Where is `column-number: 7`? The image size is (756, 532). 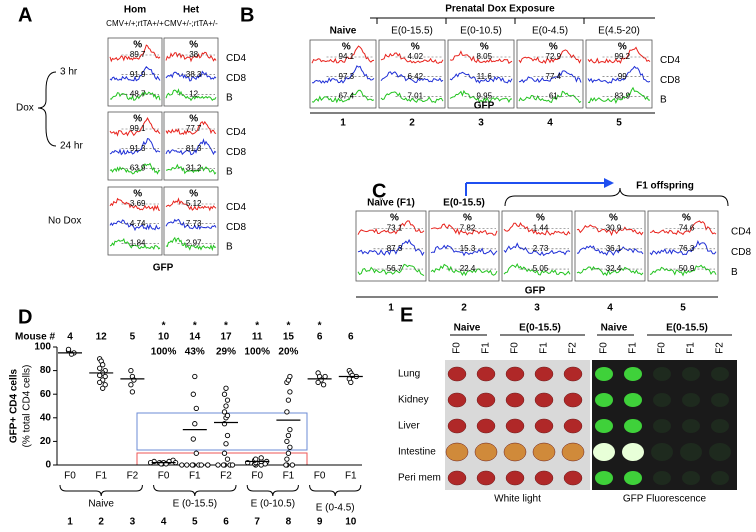
column-number: 7 is located at coordinates (257, 522).